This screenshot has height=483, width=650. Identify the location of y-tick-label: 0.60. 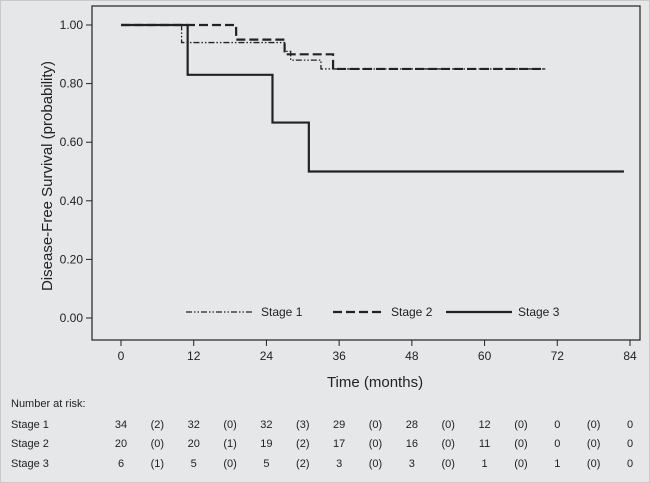
(72, 142).